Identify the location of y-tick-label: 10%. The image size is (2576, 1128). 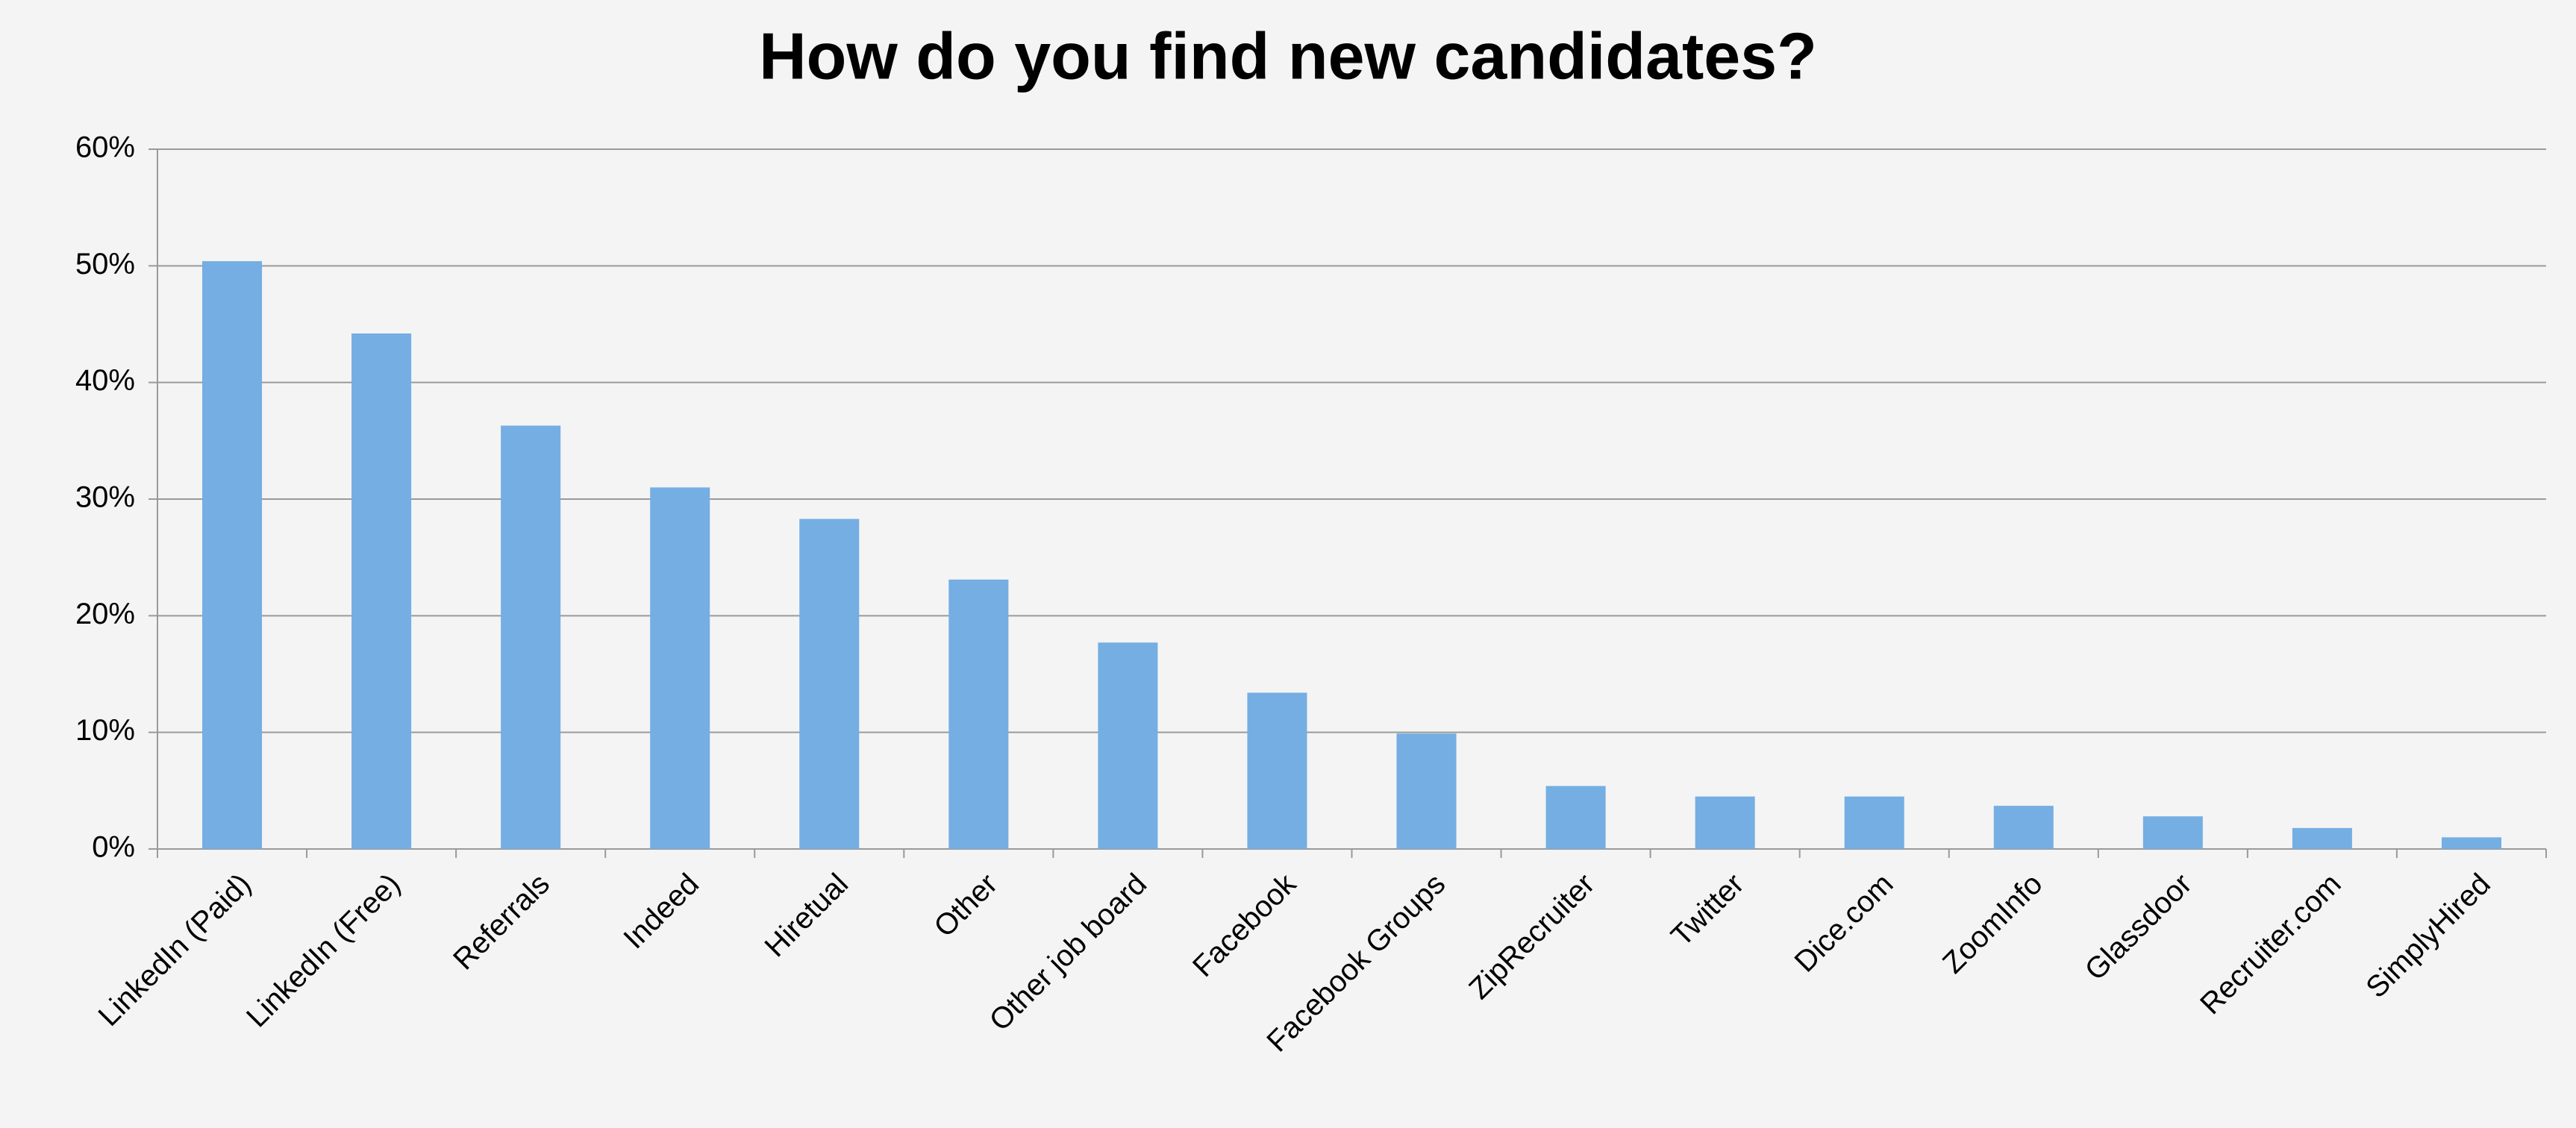
(105, 730).